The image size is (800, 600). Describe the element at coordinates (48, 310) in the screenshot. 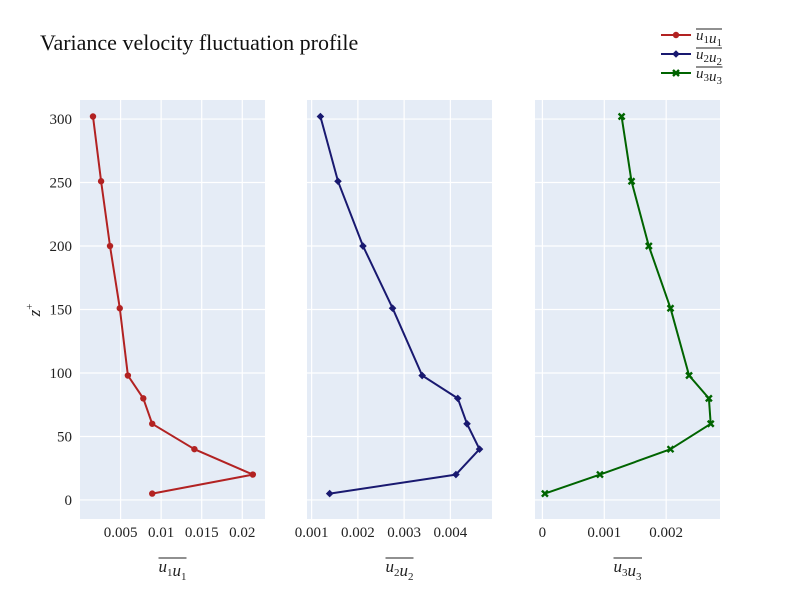

I see `y-axis: 0 50 100 150 200 250 300 z+` at that location.